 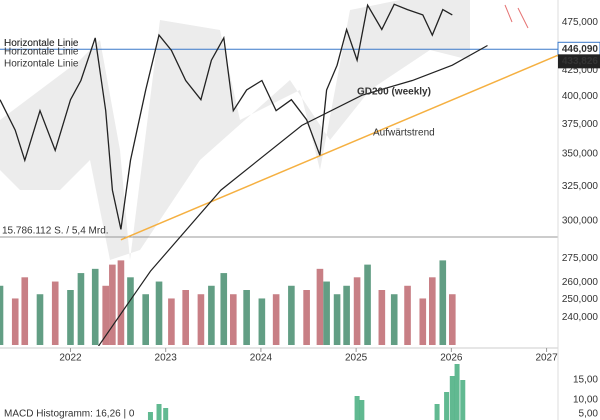 What do you see at coordinates (516, 16) in the screenshot?
I see `arrows` at bounding box center [516, 16].